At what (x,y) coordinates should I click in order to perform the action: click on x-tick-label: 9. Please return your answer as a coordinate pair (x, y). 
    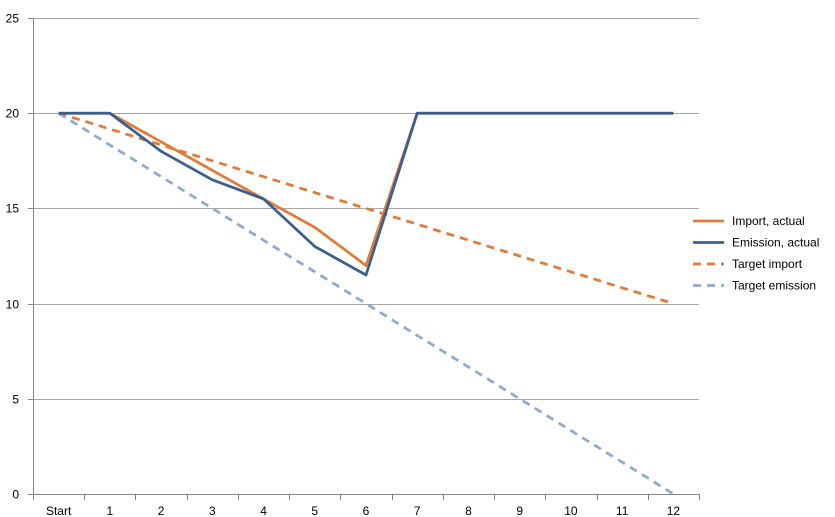
    Looking at the image, I should click on (519, 510).